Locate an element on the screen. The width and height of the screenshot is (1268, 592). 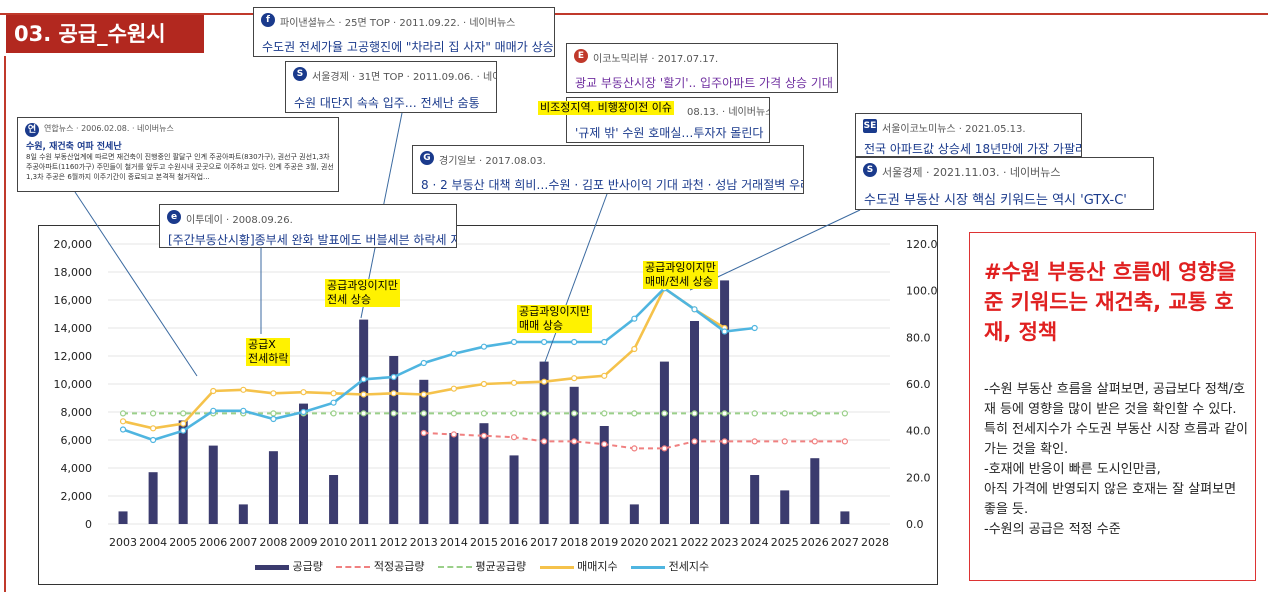
news-headline: [주간부동산시황]종부세 완화 발표에도 버블세븐 하락세 지속 is located at coordinates (312, 240).